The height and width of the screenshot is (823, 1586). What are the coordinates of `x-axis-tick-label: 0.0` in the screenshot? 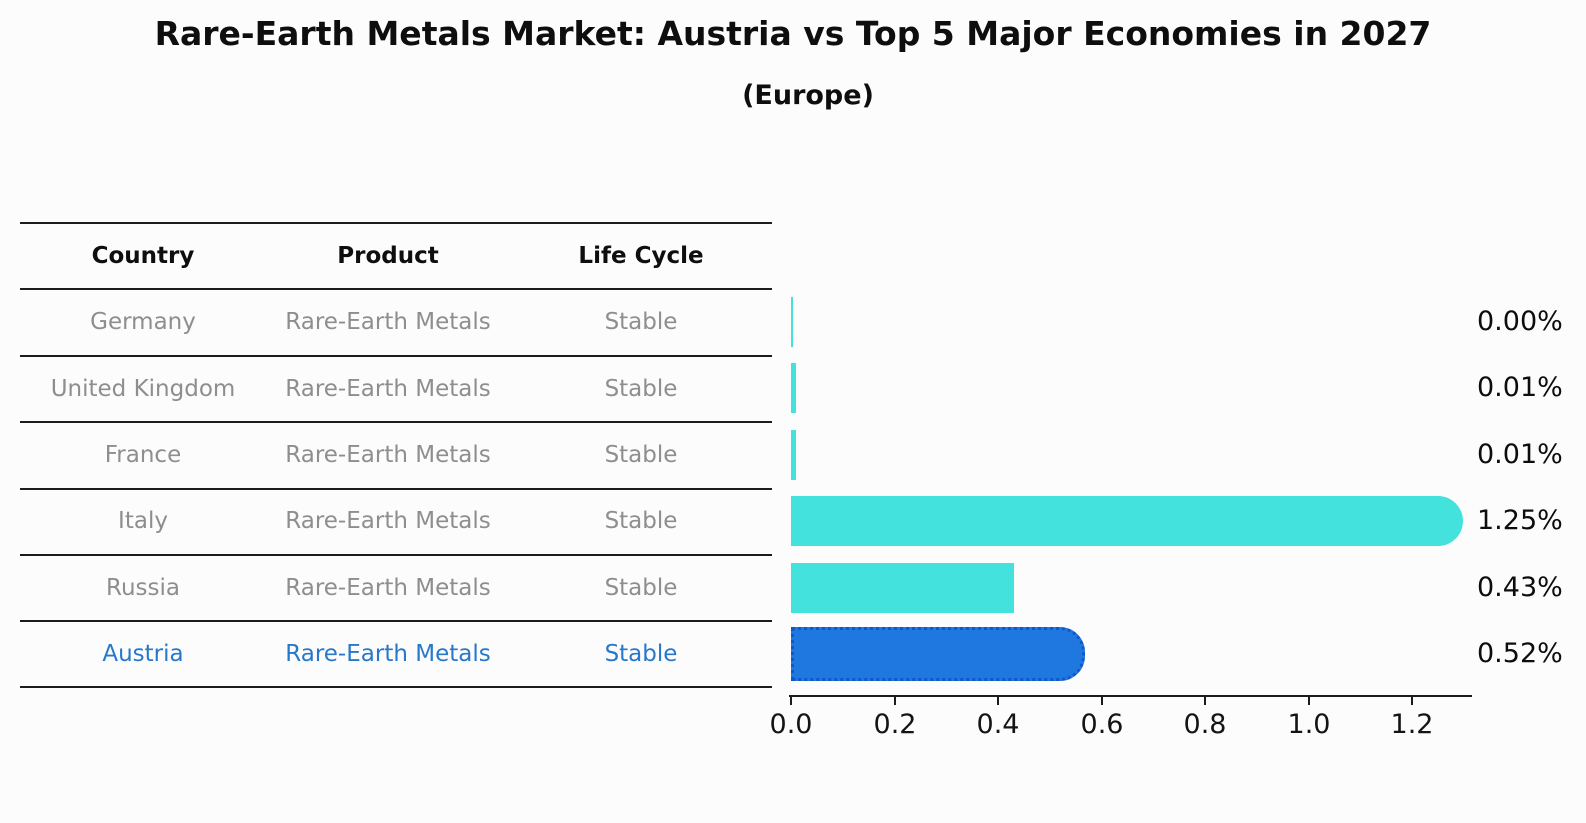 It's located at (791, 724).